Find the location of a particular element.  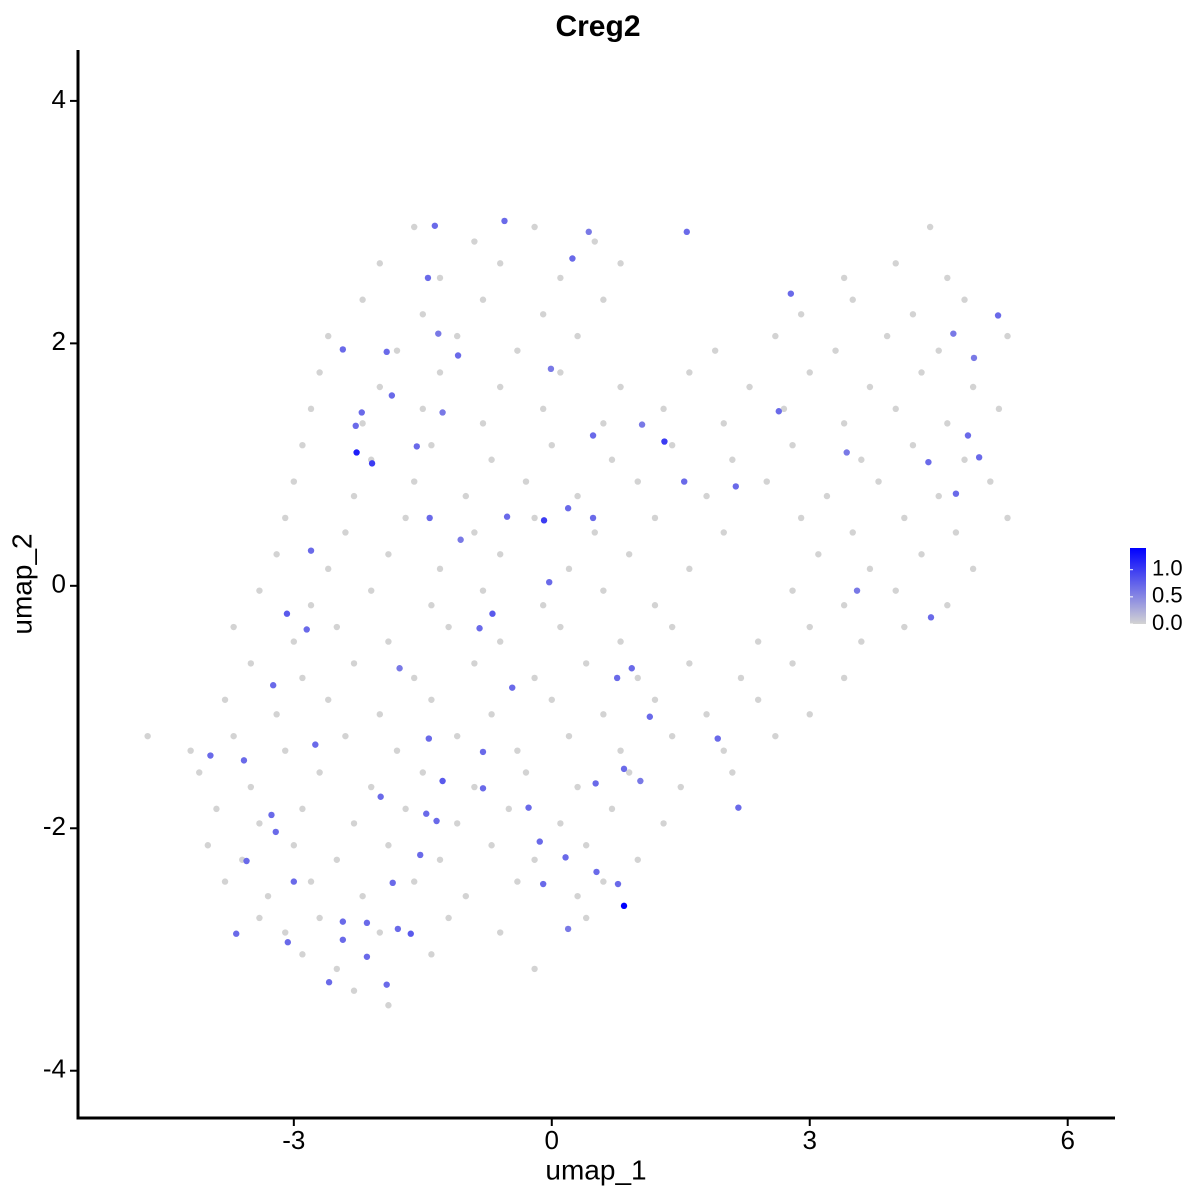

color-bar is located at coordinates (1138, 586).